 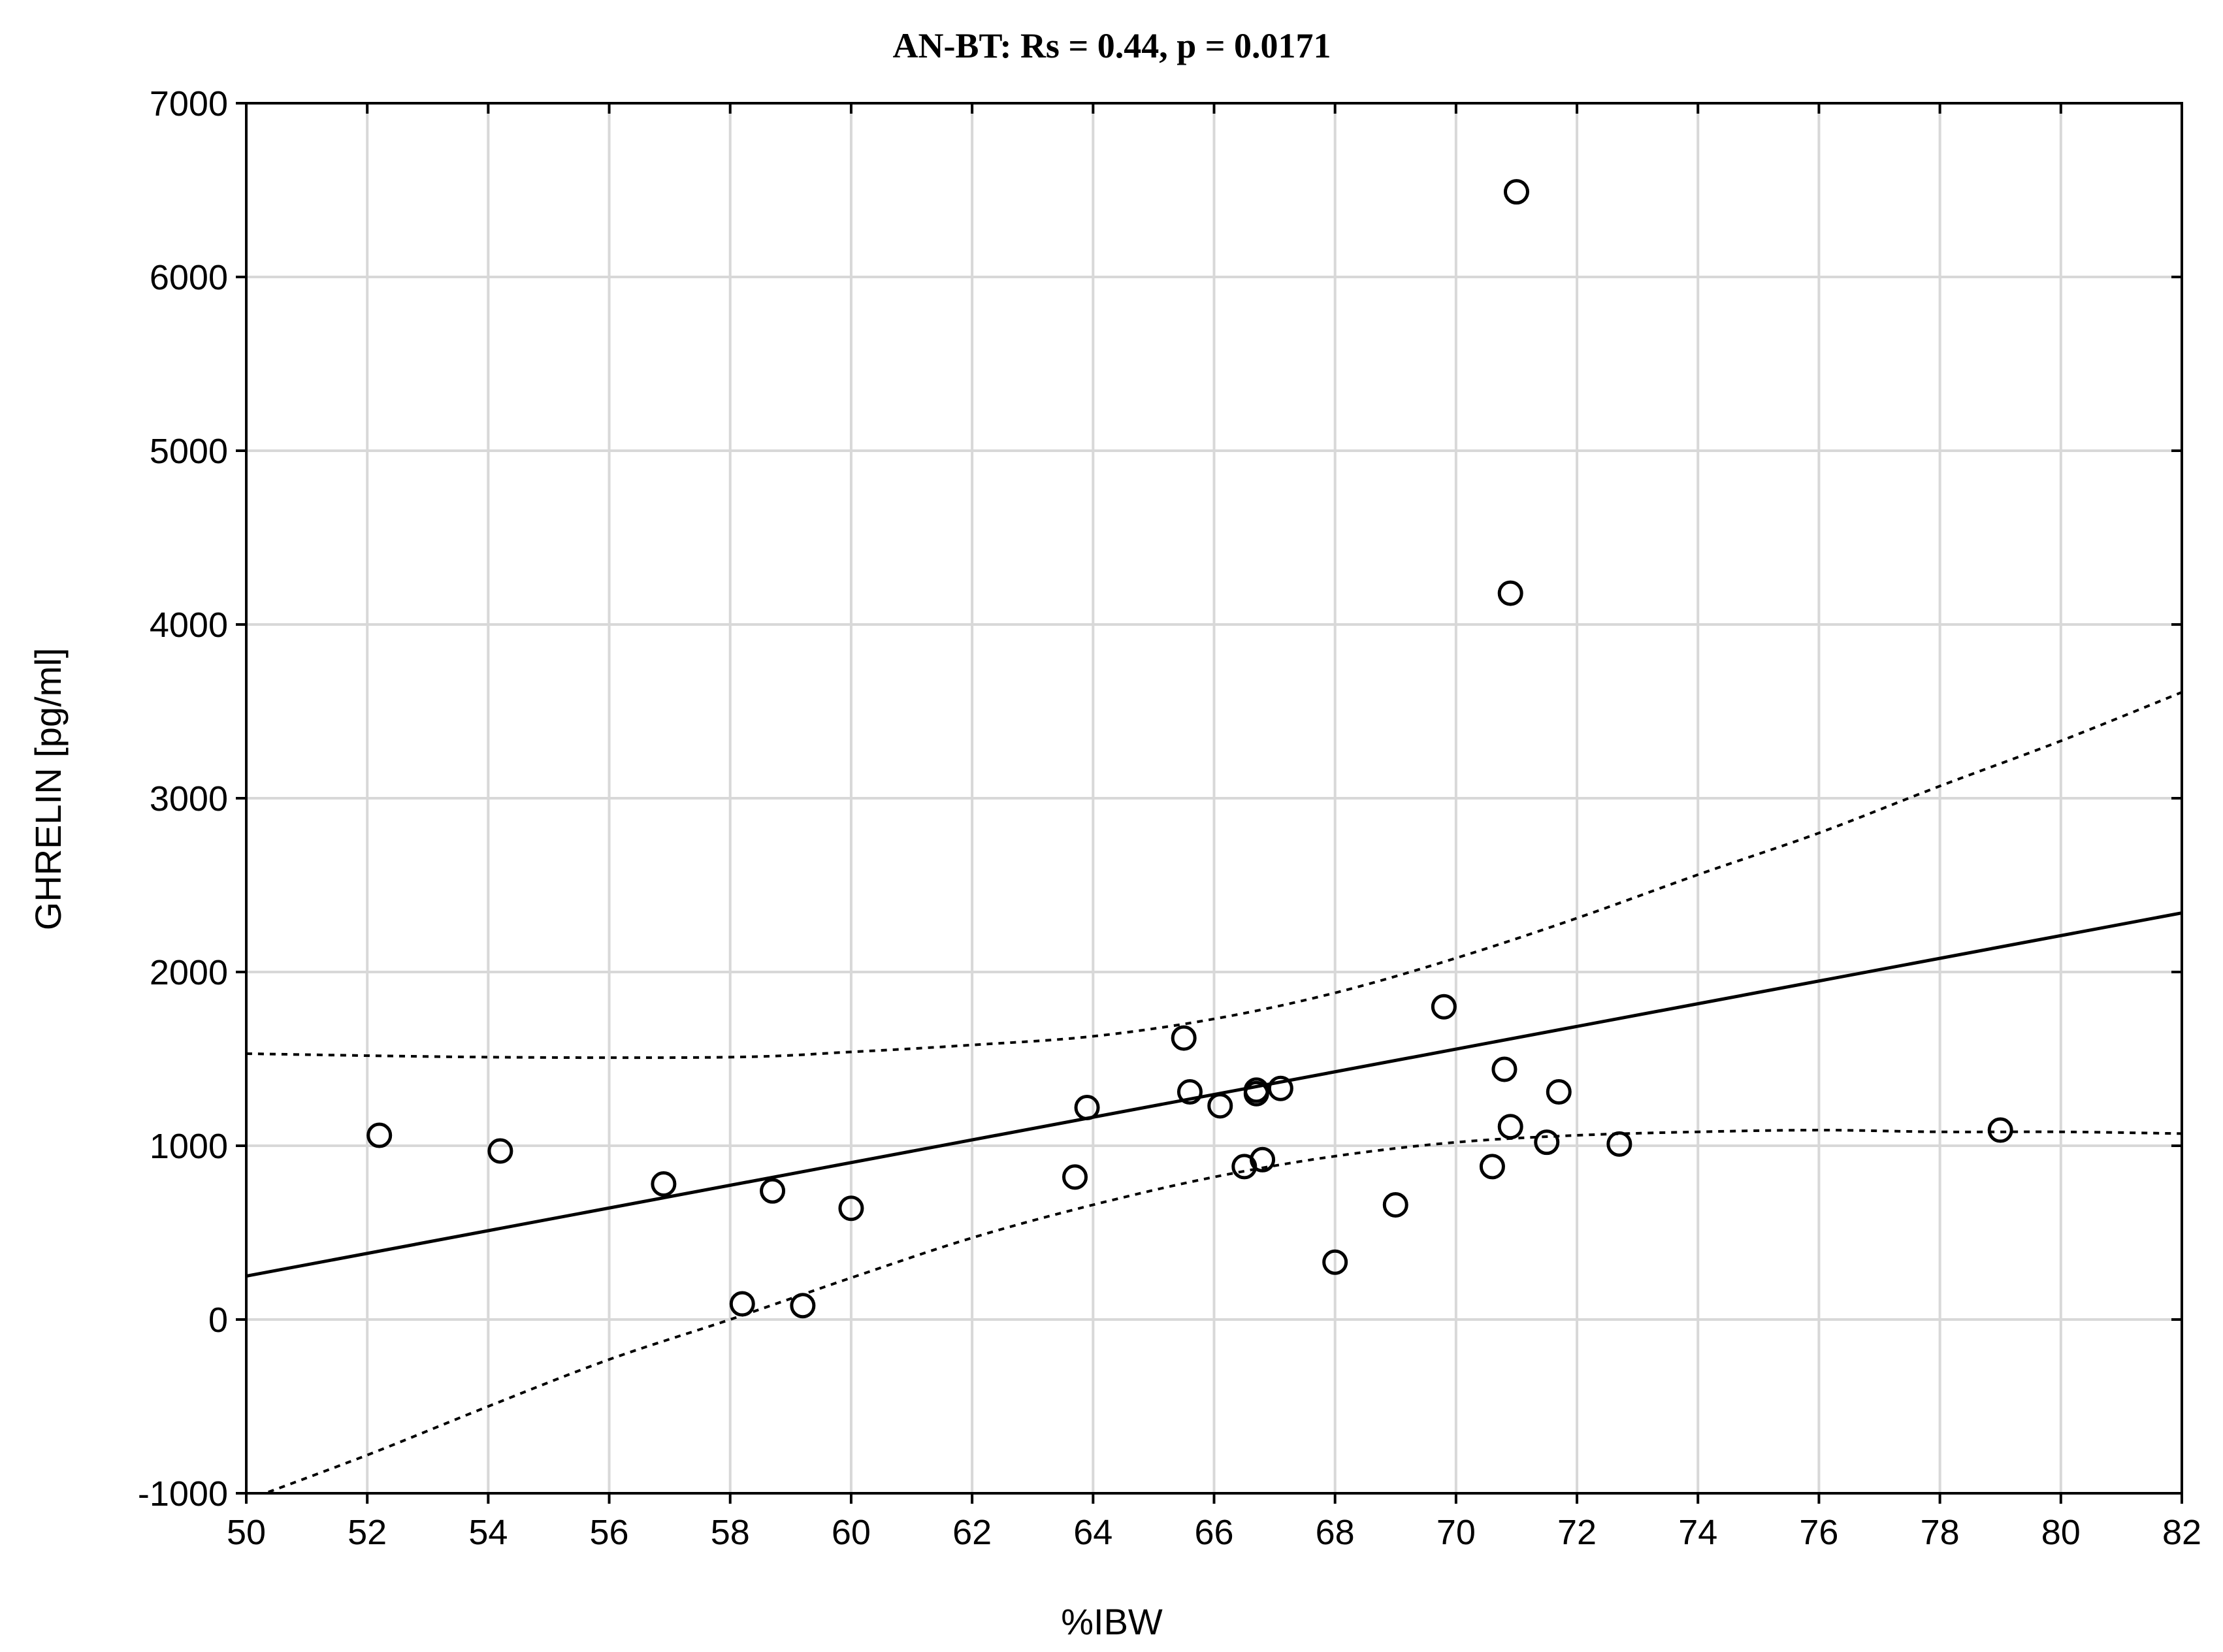 I want to click on x-tick-label: 68, so click(x=1335, y=1532).